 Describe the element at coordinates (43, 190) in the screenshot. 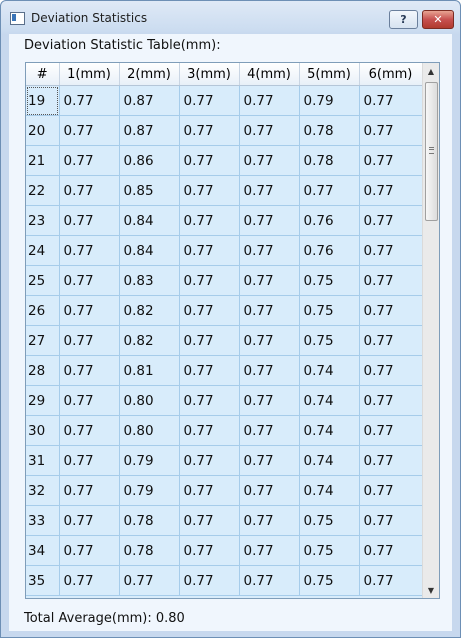

I see `row-index-cell: 22` at that location.